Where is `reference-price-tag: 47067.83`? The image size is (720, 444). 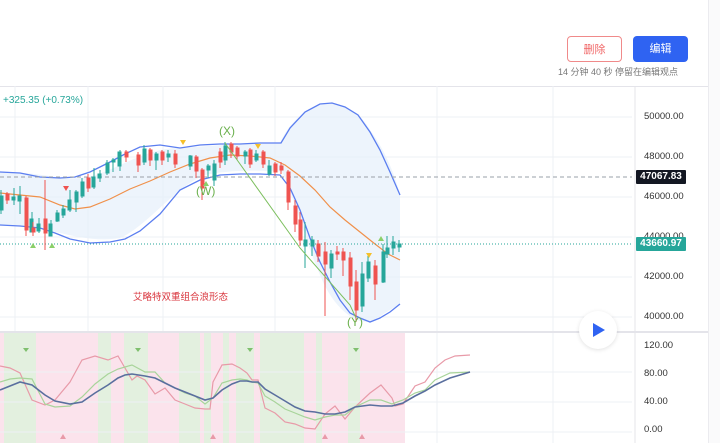
reference-price-tag: 47067.83 is located at coordinates (661, 177).